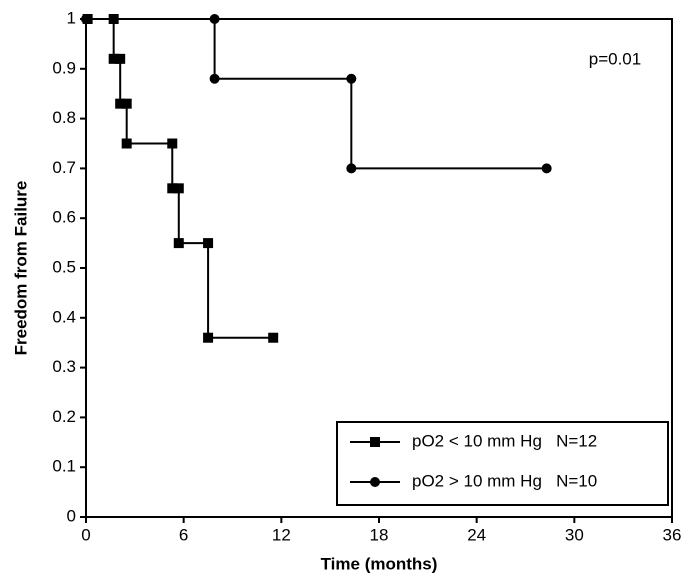 The image size is (686, 575). What do you see at coordinates (281, 534) in the screenshot?
I see `x-tick-label: 12` at bounding box center [281, 534].